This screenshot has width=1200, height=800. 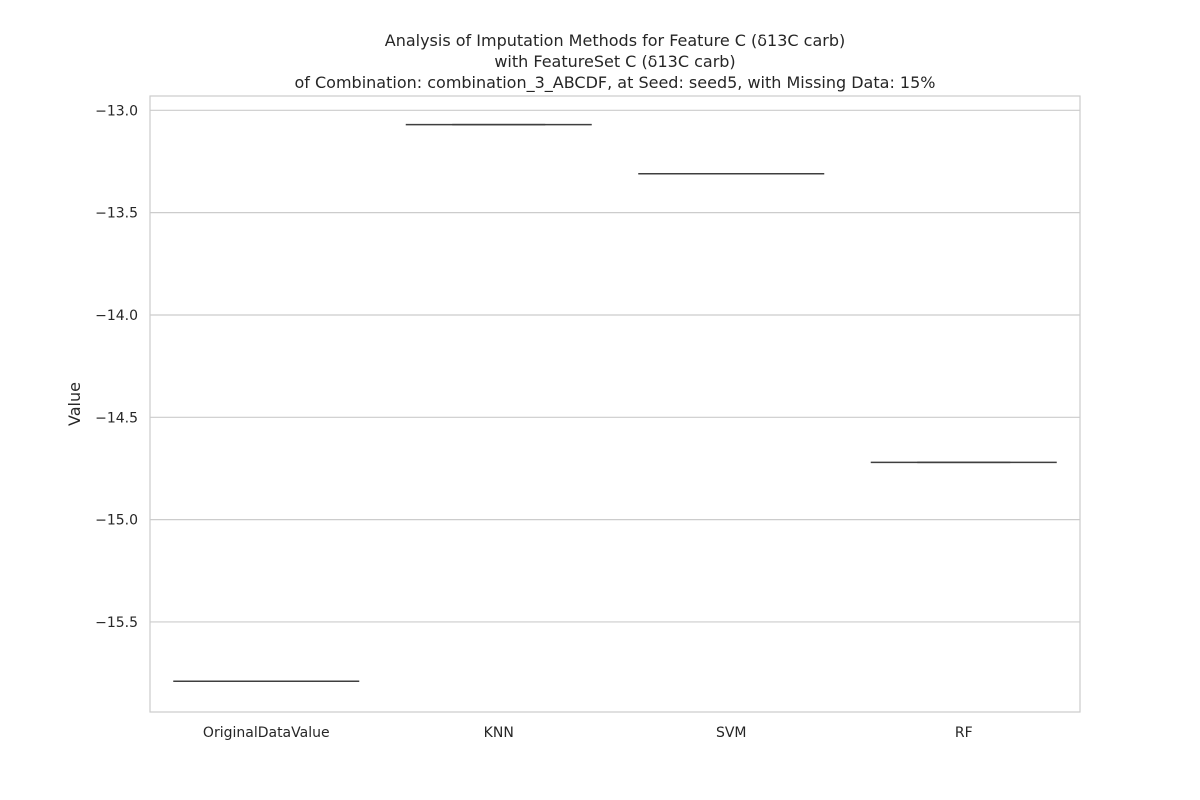 I want to click on y-tick-label: −14.5, so click(x=116, y=418).